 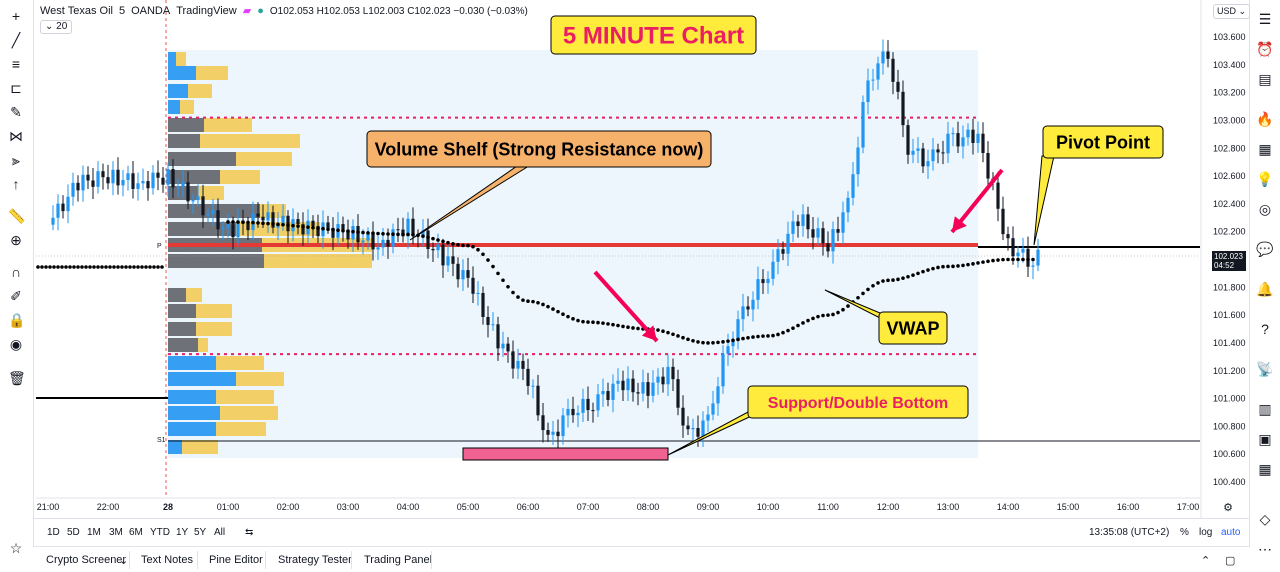 I want to click on time-tick-label: 16:00, so click(x=1128, y=507).